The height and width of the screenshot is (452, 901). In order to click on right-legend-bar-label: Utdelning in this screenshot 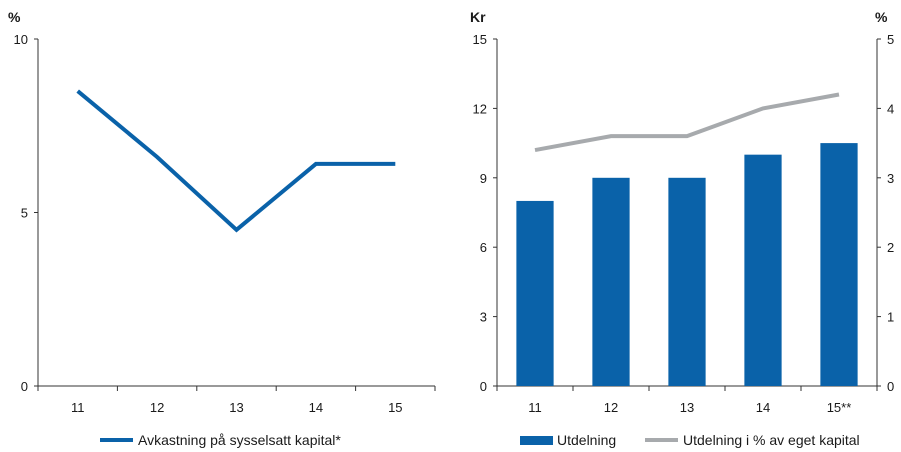, I will do `click(586, 440)`.